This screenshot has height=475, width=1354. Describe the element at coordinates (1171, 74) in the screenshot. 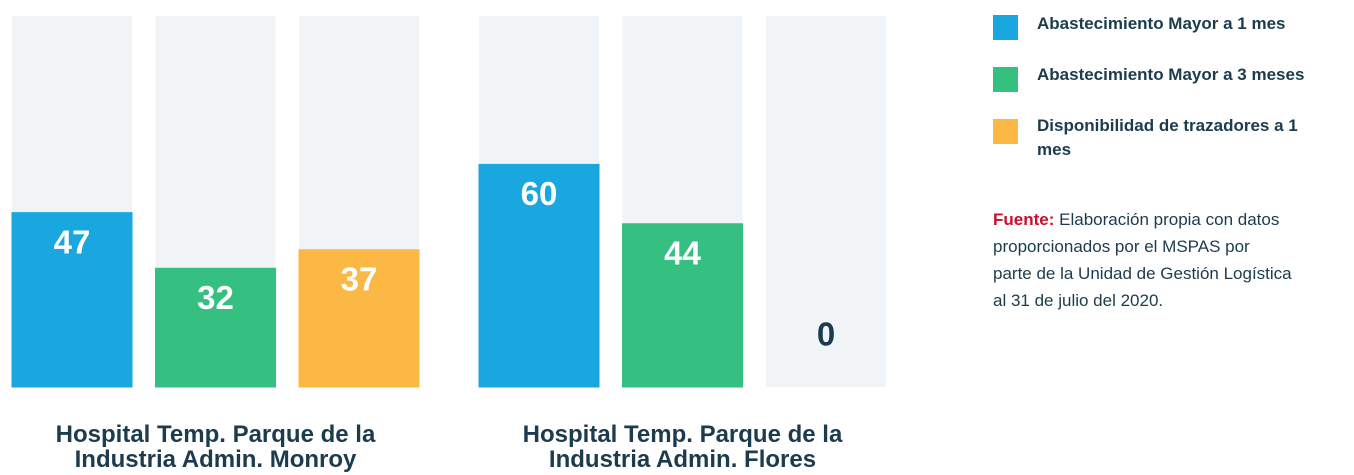

I see `legend-text: Abastecimiento Mayor a 3 meses` at that location.